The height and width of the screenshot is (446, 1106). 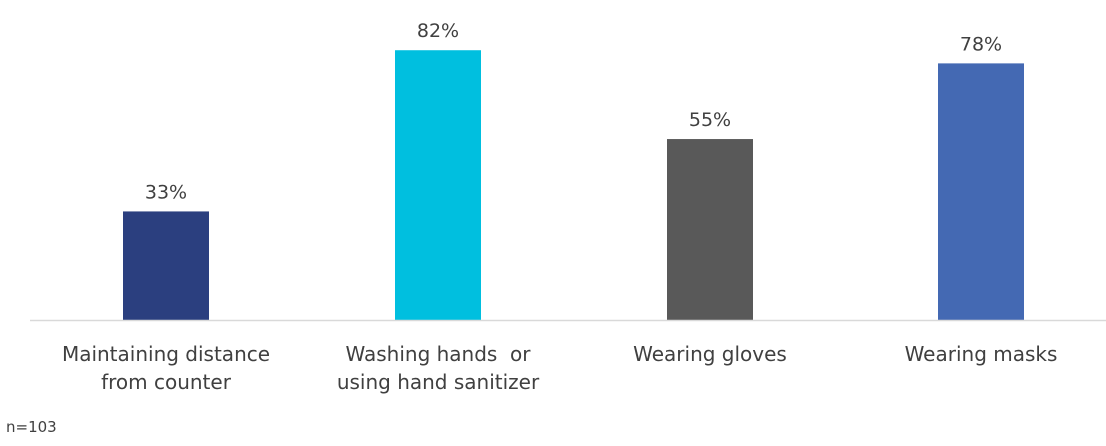 I want to click on value-label-wearing-gloves: 55%, so click(x=710, y=120).